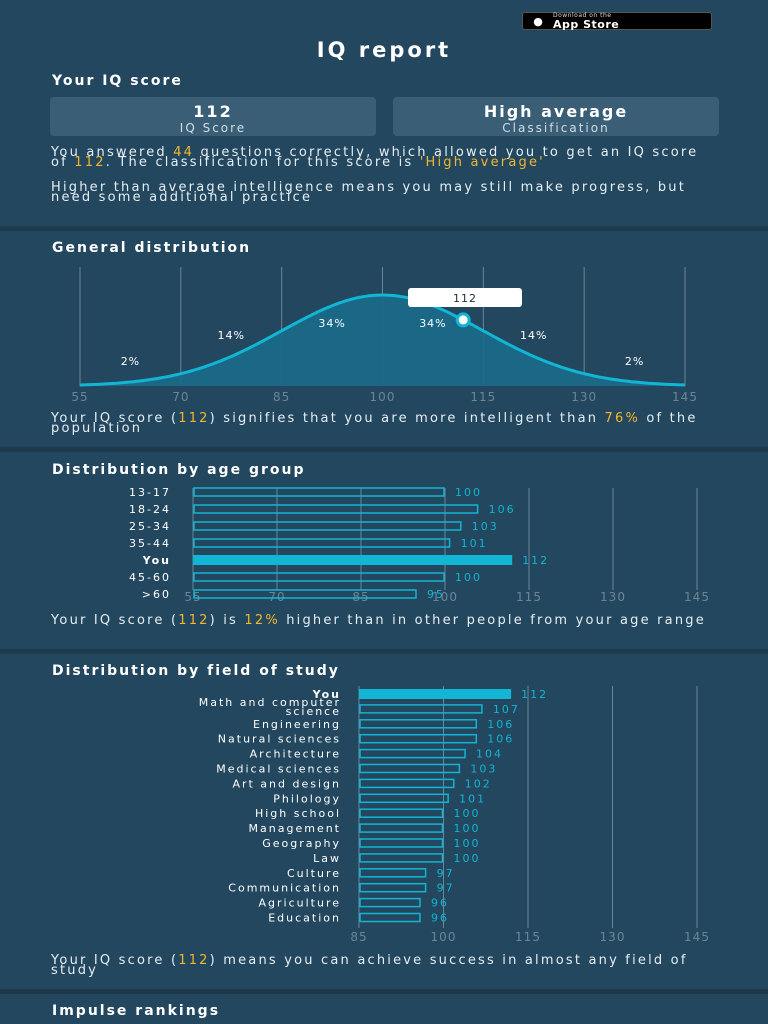  I want to click on score-value: 112, so click(213, 111).